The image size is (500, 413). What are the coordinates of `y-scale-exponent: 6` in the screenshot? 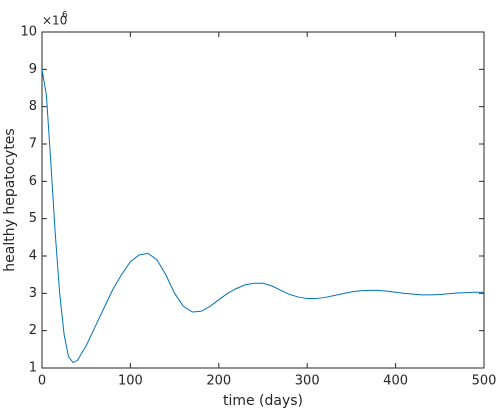 It's located at (65, 16).